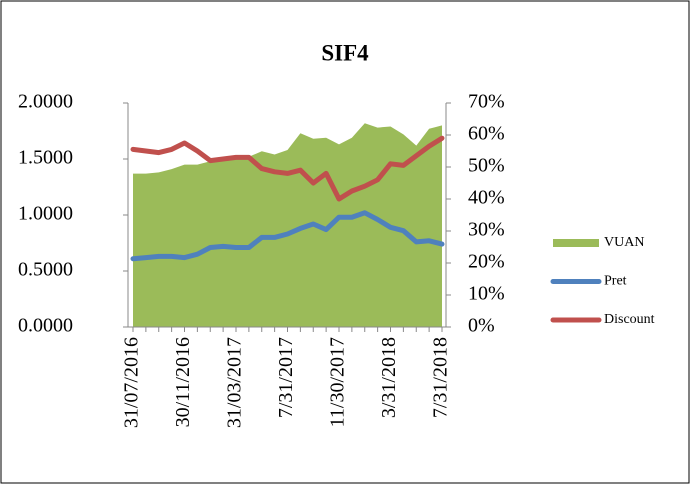  What do you see at coordinates (486, 166) in the screenshot?
I see `y2-tick-label: 50%` at bounding box center [486, 166].